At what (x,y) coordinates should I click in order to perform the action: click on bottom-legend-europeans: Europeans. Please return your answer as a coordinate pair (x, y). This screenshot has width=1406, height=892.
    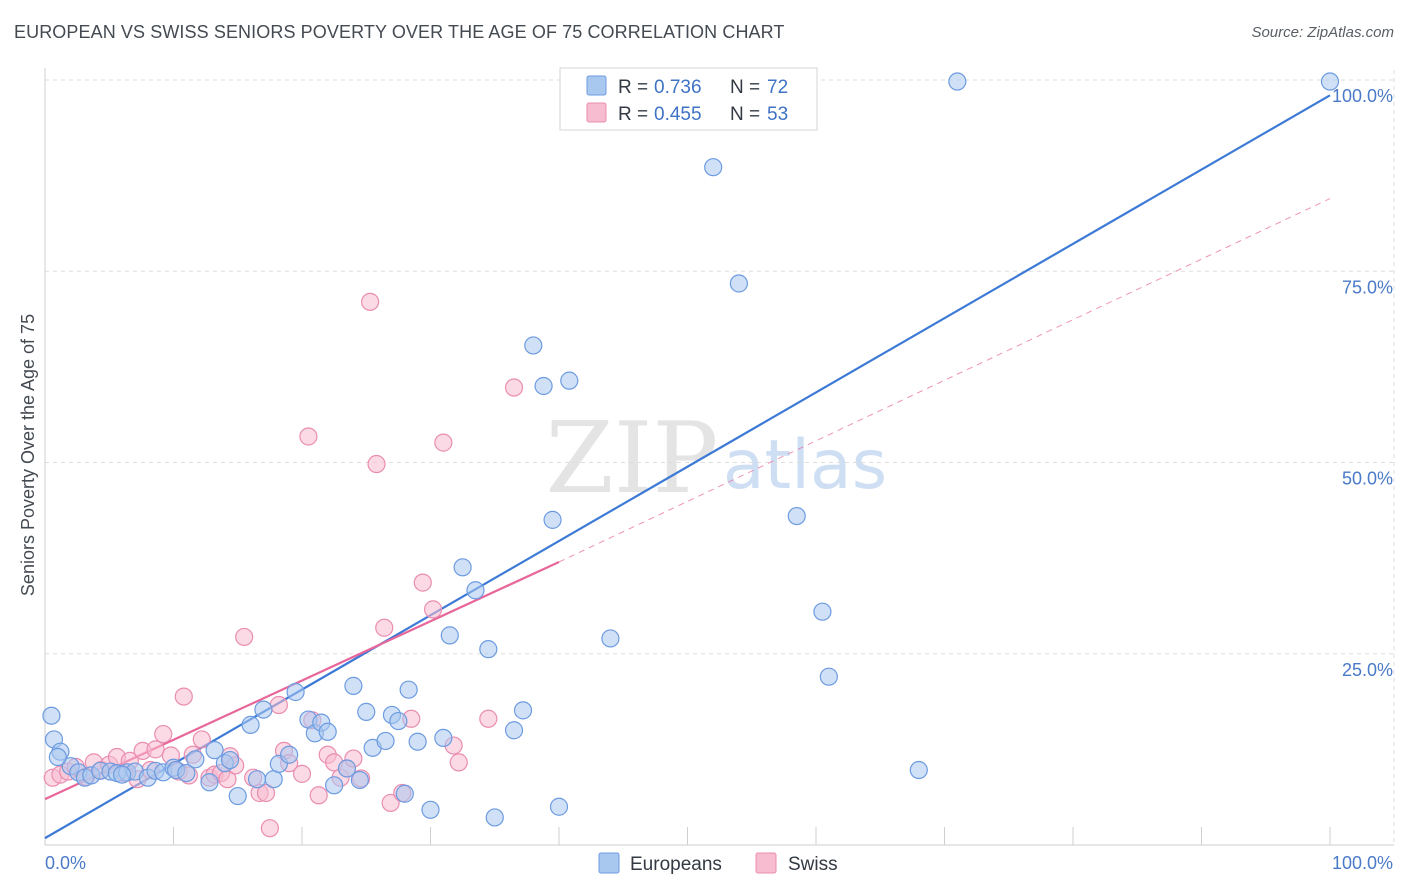
    Looking at the image, I should click on (676, 864).